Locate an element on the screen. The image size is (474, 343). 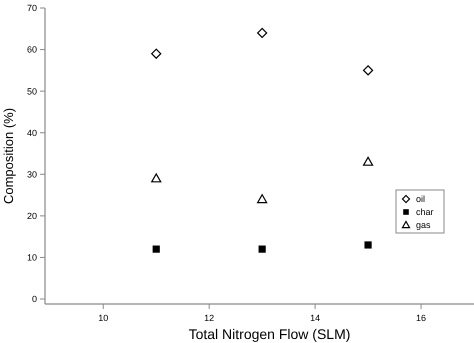
y-tick-label: 0 is located at coordinates (34, 299).